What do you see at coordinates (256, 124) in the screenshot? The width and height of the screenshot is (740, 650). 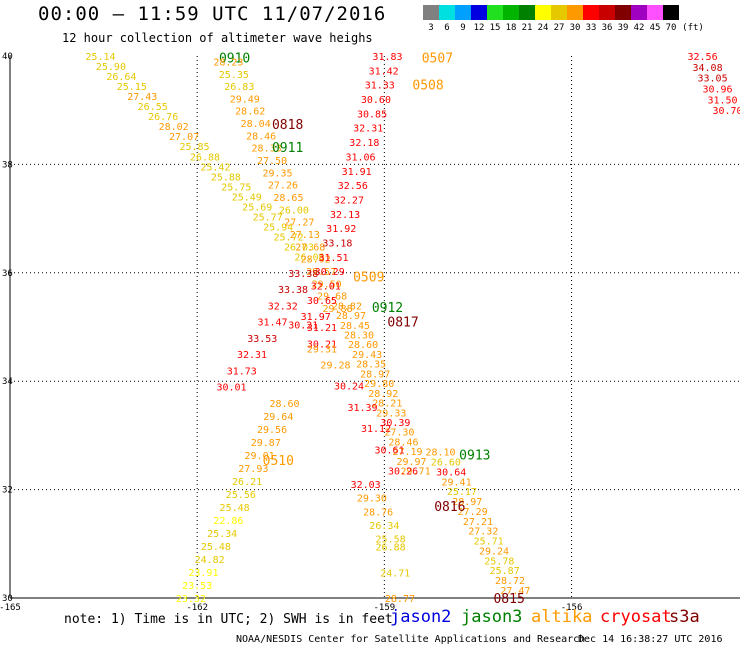 I see `swh-value: 28.04` at bounding box center [256, 124].